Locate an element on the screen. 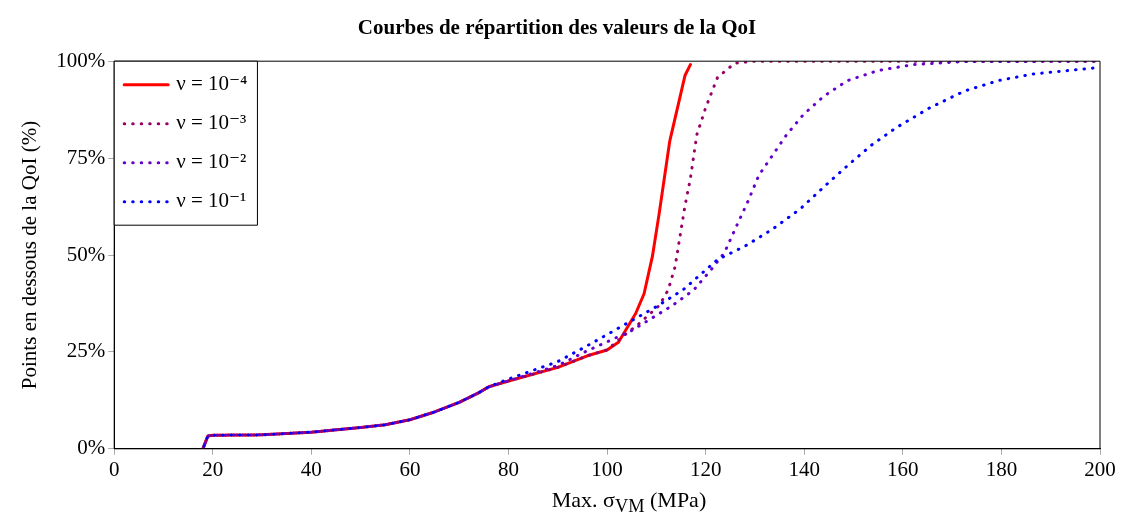  legend-label: ν = 10⁻² is located at coordinates (211, 161).